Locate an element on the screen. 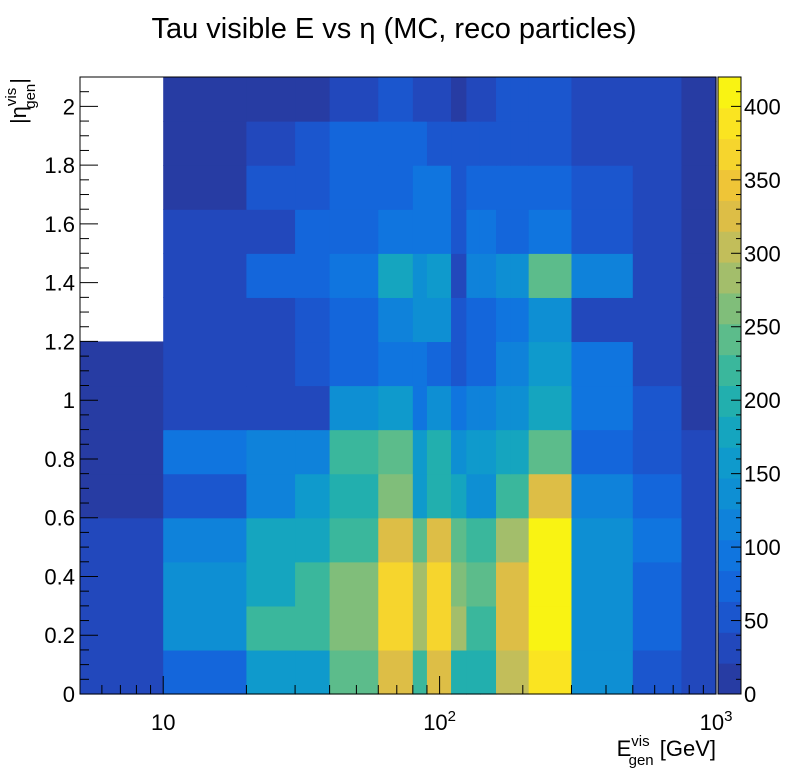 This screenshot has height=772, width=796. x-tick-label: 10³ is located at coordinates (716, 721).